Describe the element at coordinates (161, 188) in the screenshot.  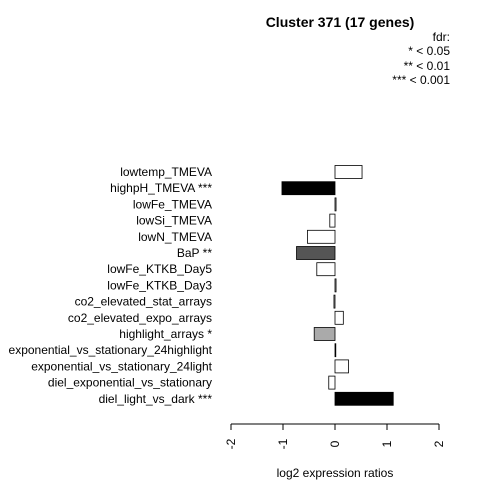
I see `category-label-2: highpH_TMEVA ***` at that location.